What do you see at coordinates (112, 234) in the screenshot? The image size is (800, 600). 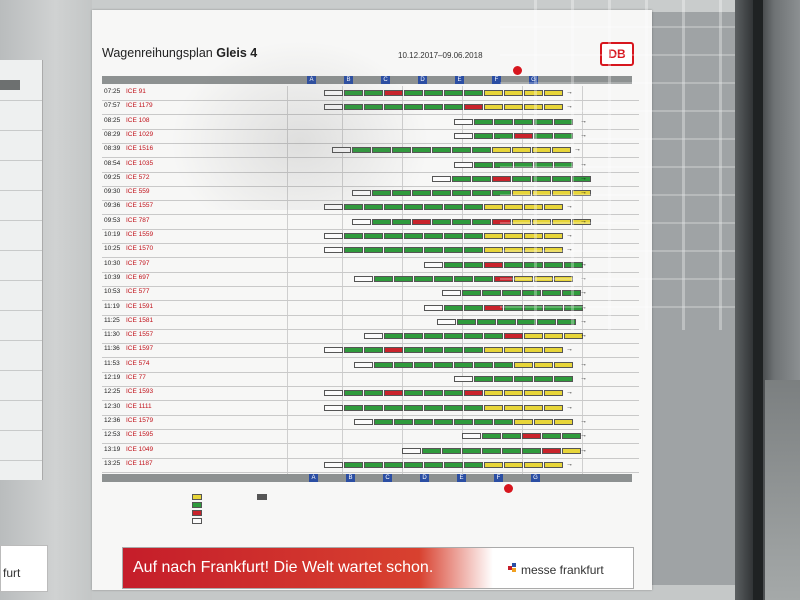 I see `departure-time: 10:19` at bounding box center [112, 234].